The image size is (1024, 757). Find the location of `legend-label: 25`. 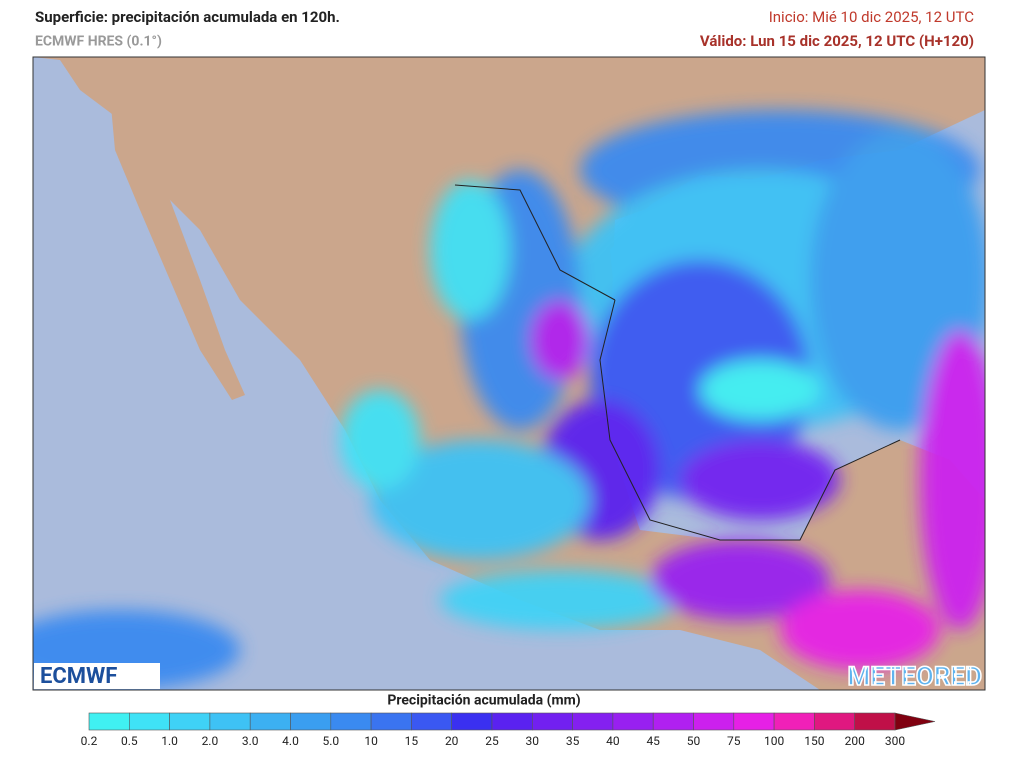

legend-label: 25 is located at coordinates (492, 741).